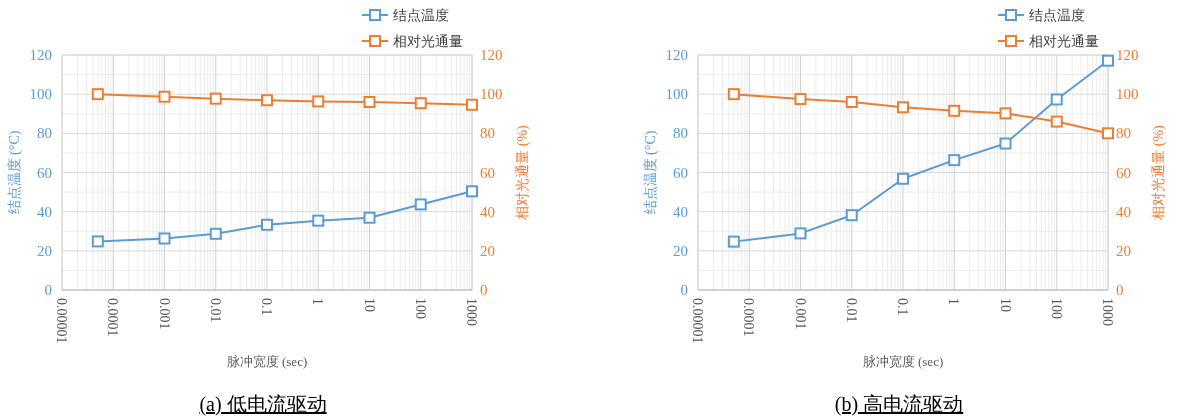 This screenshot has height=419, width=1189. Describe the element at coordinates (263, 404) in the screenshot. I see `text: (a) 低电流驱动` at that location.